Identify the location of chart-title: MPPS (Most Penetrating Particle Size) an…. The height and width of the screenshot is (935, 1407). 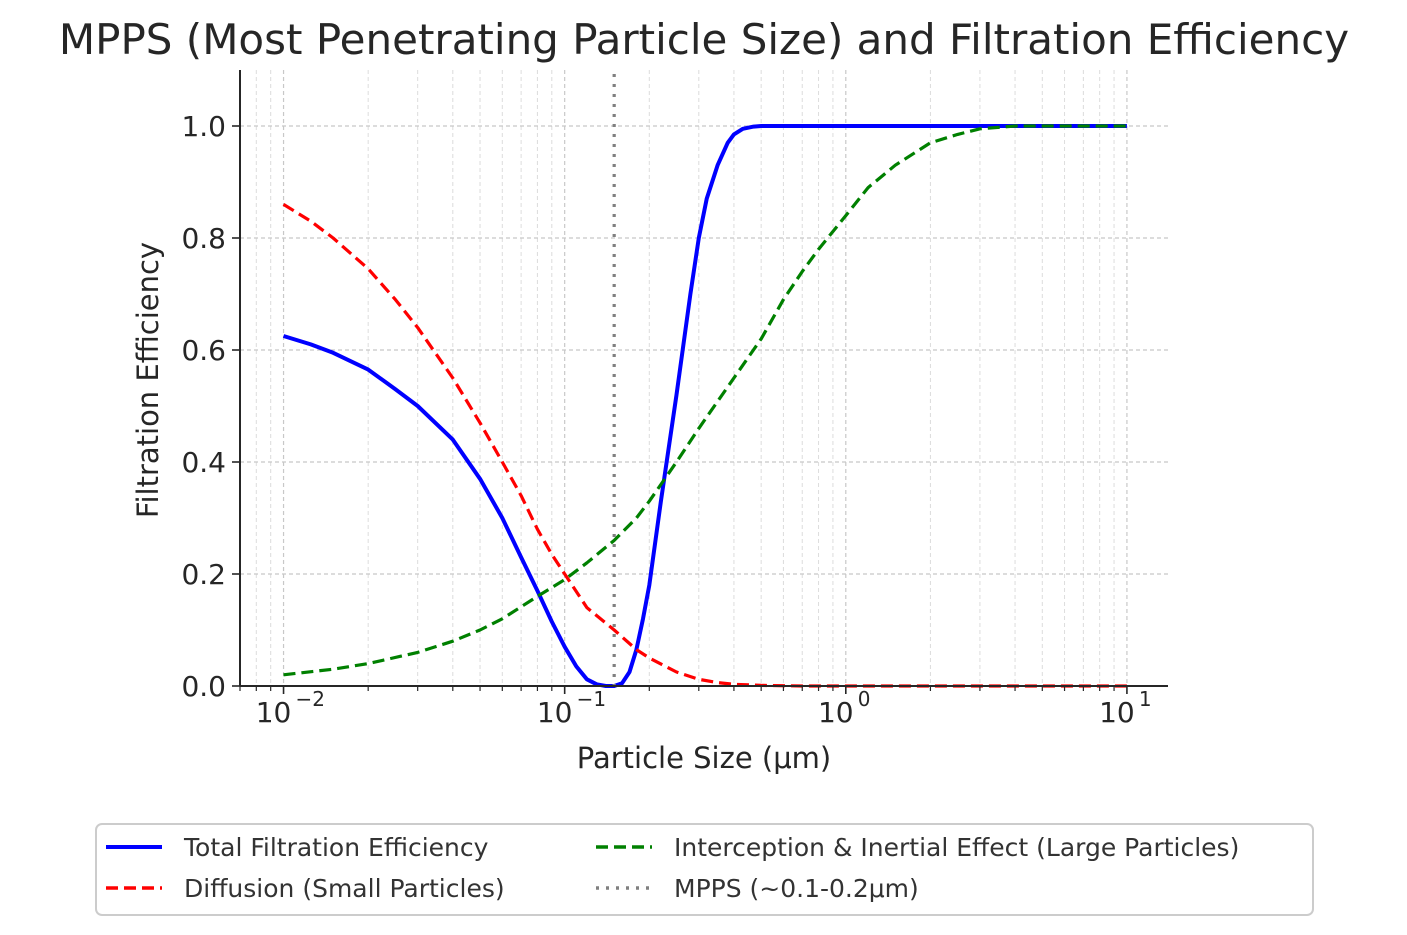
(704, 39).